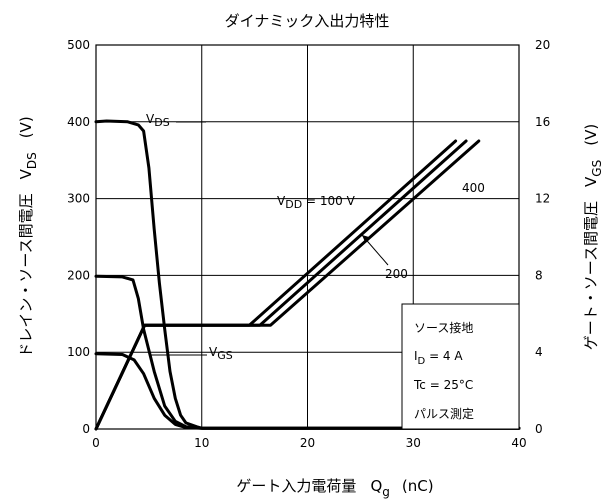 This screenshot has height=502, width=609. What do you see at coordinates (376, 486) in the screenshot?
I see `x-axis-label-symbol: Q` at bounding box center [376, 486].